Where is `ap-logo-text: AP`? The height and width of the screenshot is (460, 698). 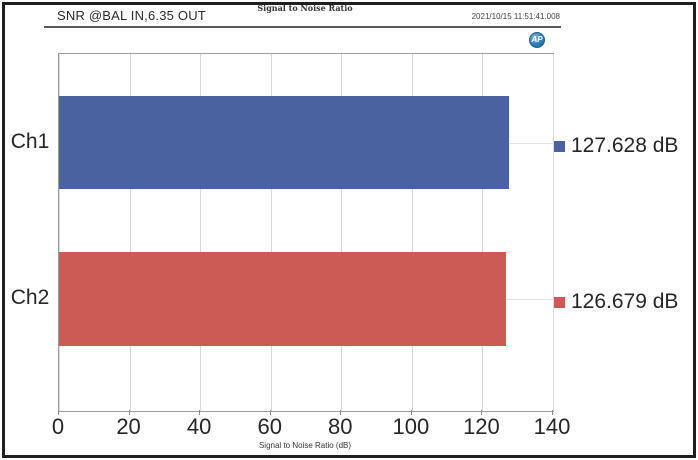 ap-logo-text: AP is located at coordinates (537, 39).